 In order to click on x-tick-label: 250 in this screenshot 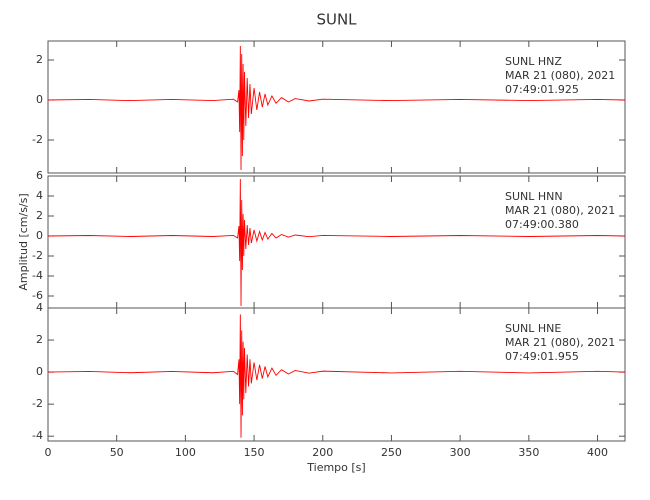, I will do `click(391, 452)`.